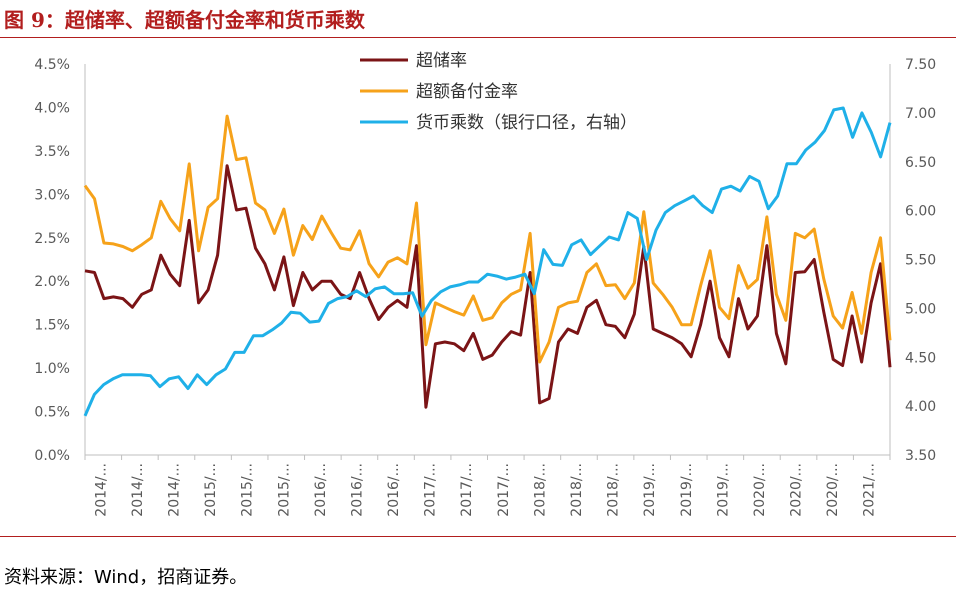 This screenshot has width=956, height=591. Describe the element at coordinates (52, 195) in the screenshot. I see `left-axis-tick-label: 3.0%` at that location.